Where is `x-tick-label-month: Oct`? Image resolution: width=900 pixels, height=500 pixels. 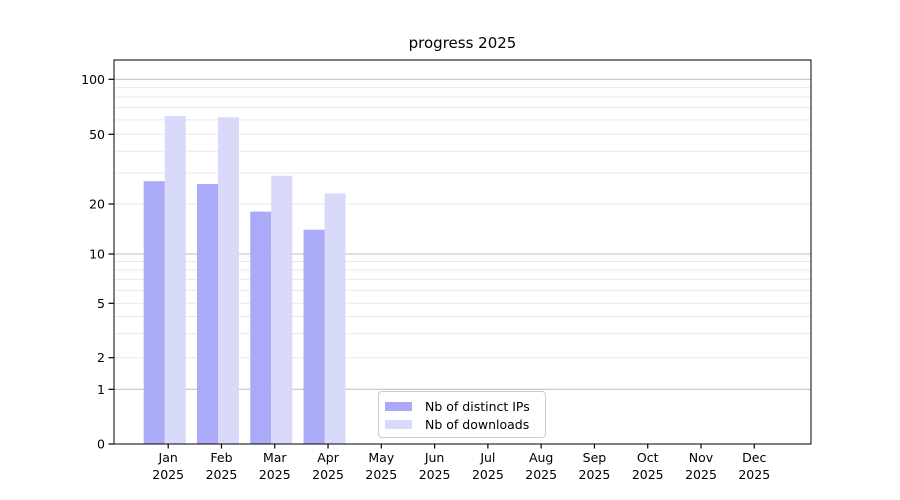 x-tick-label-month: Oct is located at coordinates (648, 457).